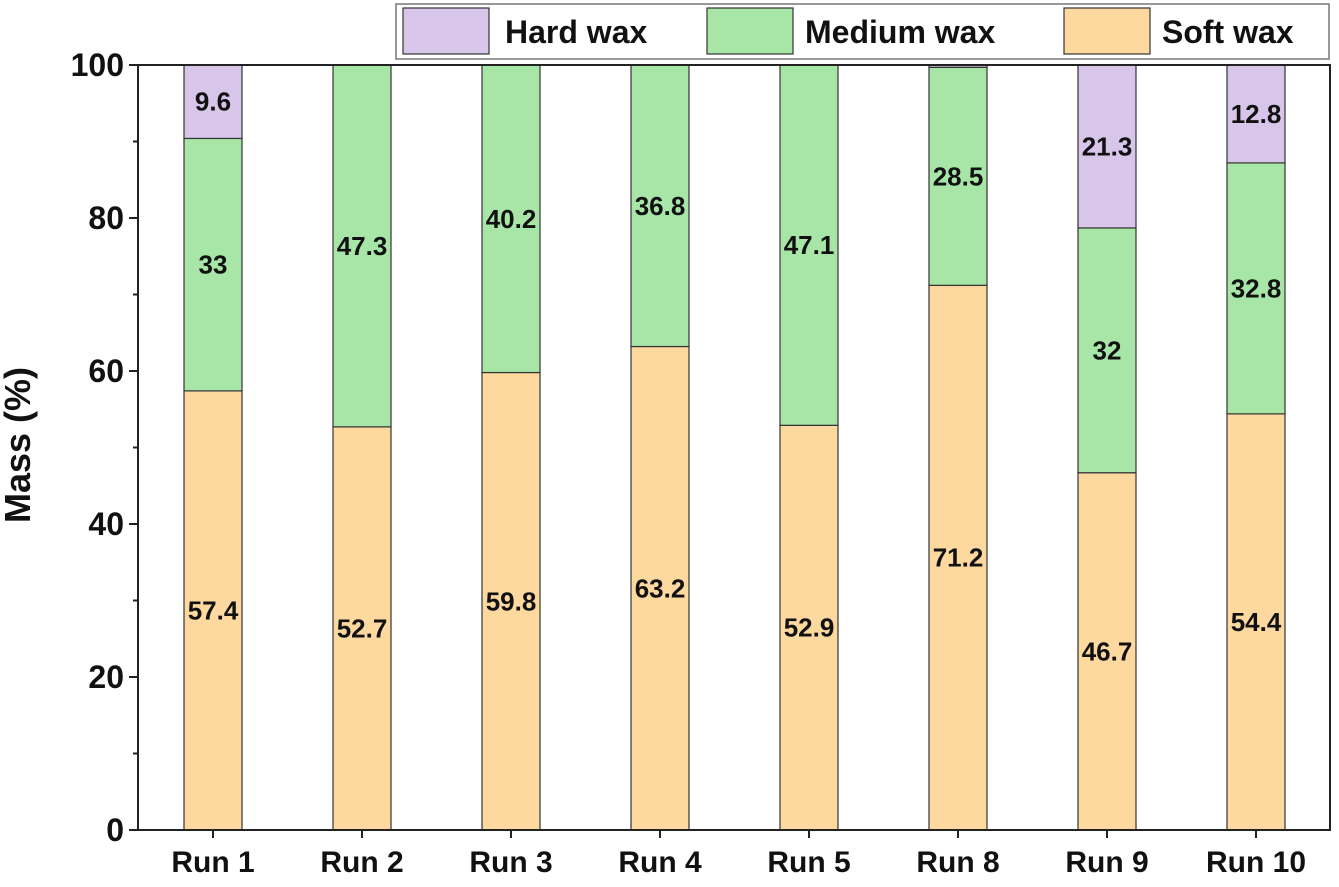  I want to click on data-label: 36.8, so click(660, 206).